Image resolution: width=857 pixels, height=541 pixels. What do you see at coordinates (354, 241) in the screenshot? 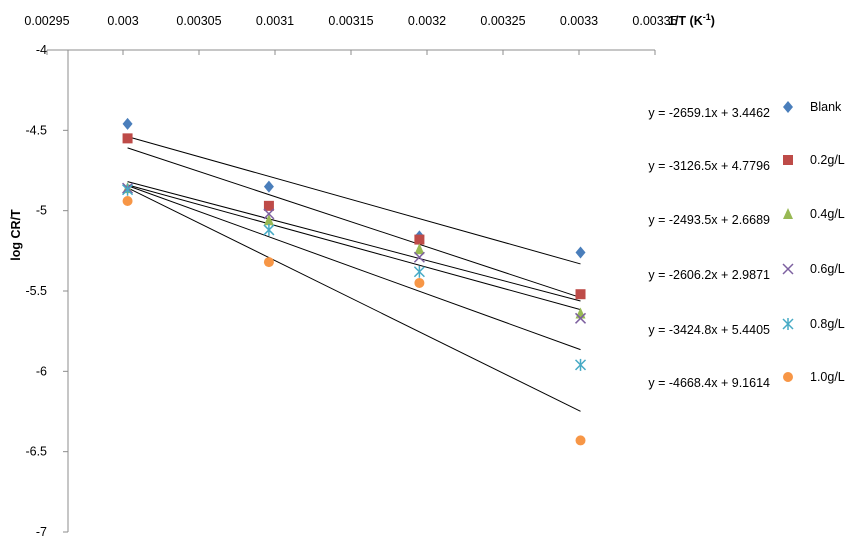
I see `trendline-0-4g-l` at bounding box center [354, 241].